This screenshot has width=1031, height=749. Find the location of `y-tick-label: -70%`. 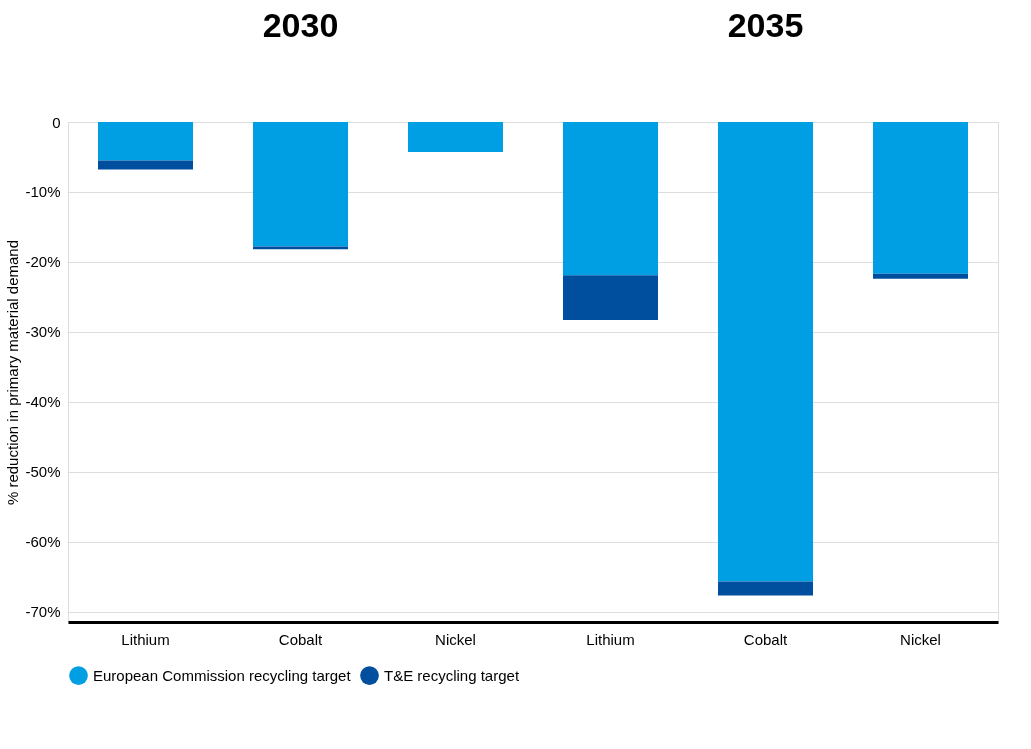

y-tick-label: -70% is located at coordinates (43, 612).